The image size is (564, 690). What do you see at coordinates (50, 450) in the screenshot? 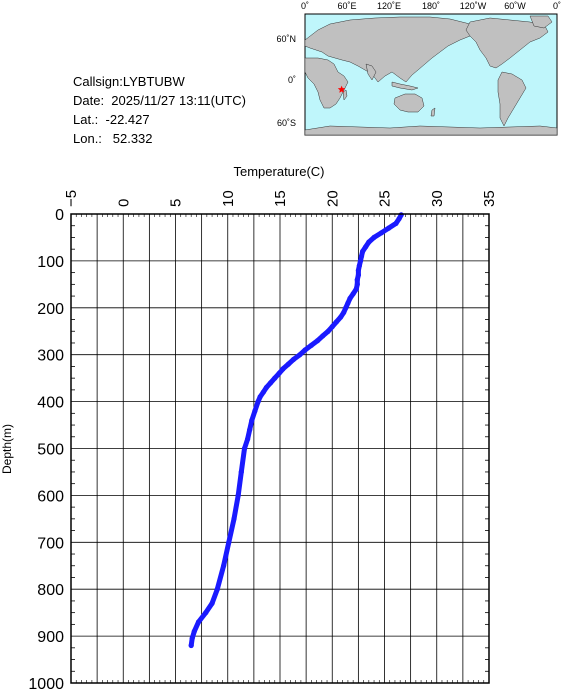
I see `y-tick-label: 500` at bounding box center [50, 450].